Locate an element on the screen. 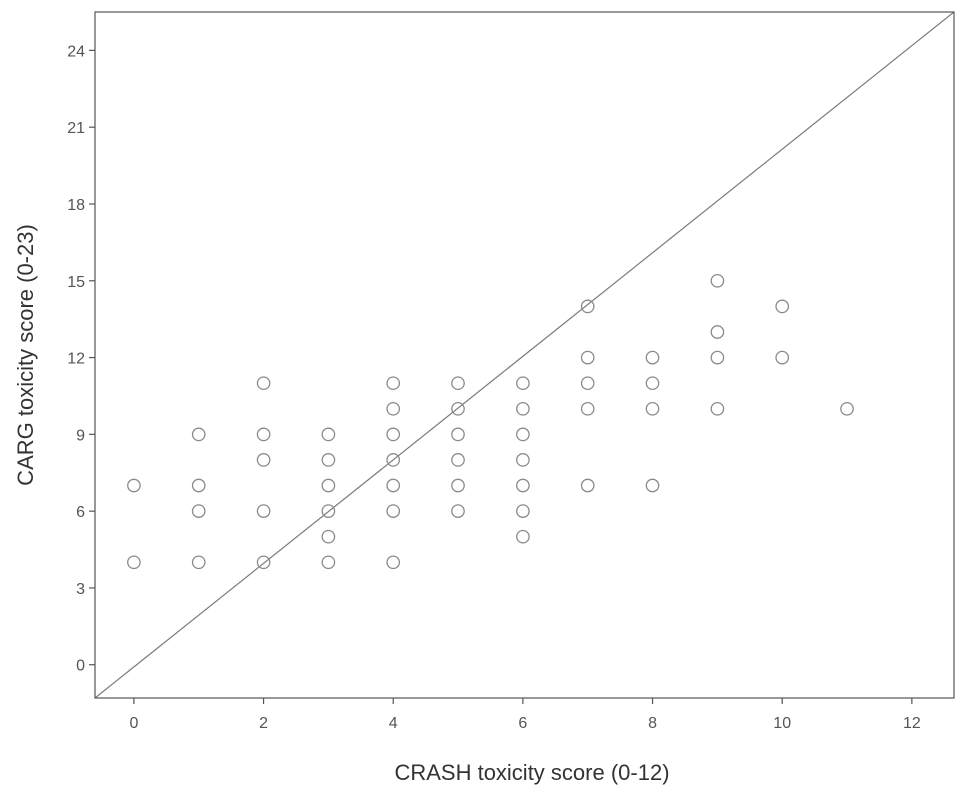  x-axis: 0 2 4 6 8 10 12 is located at coordinates (525, 715).